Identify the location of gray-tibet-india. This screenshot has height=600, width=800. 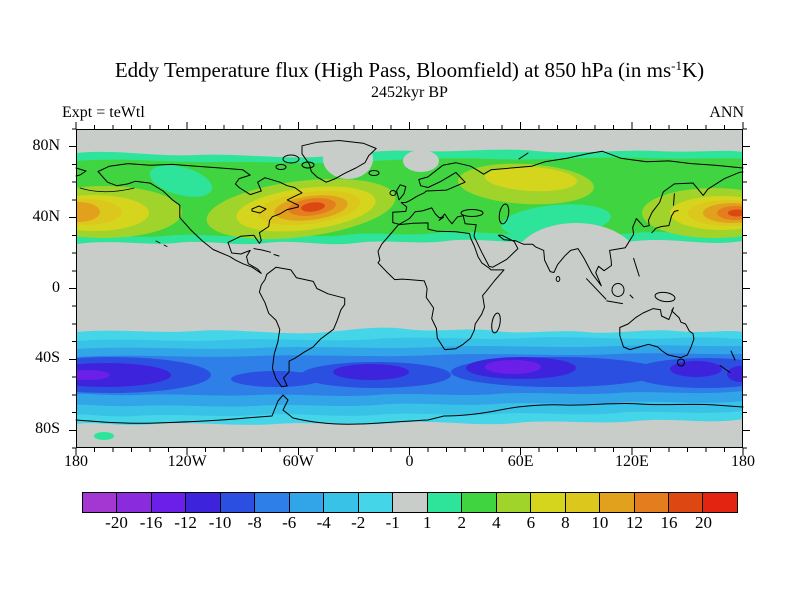
(576, 261).